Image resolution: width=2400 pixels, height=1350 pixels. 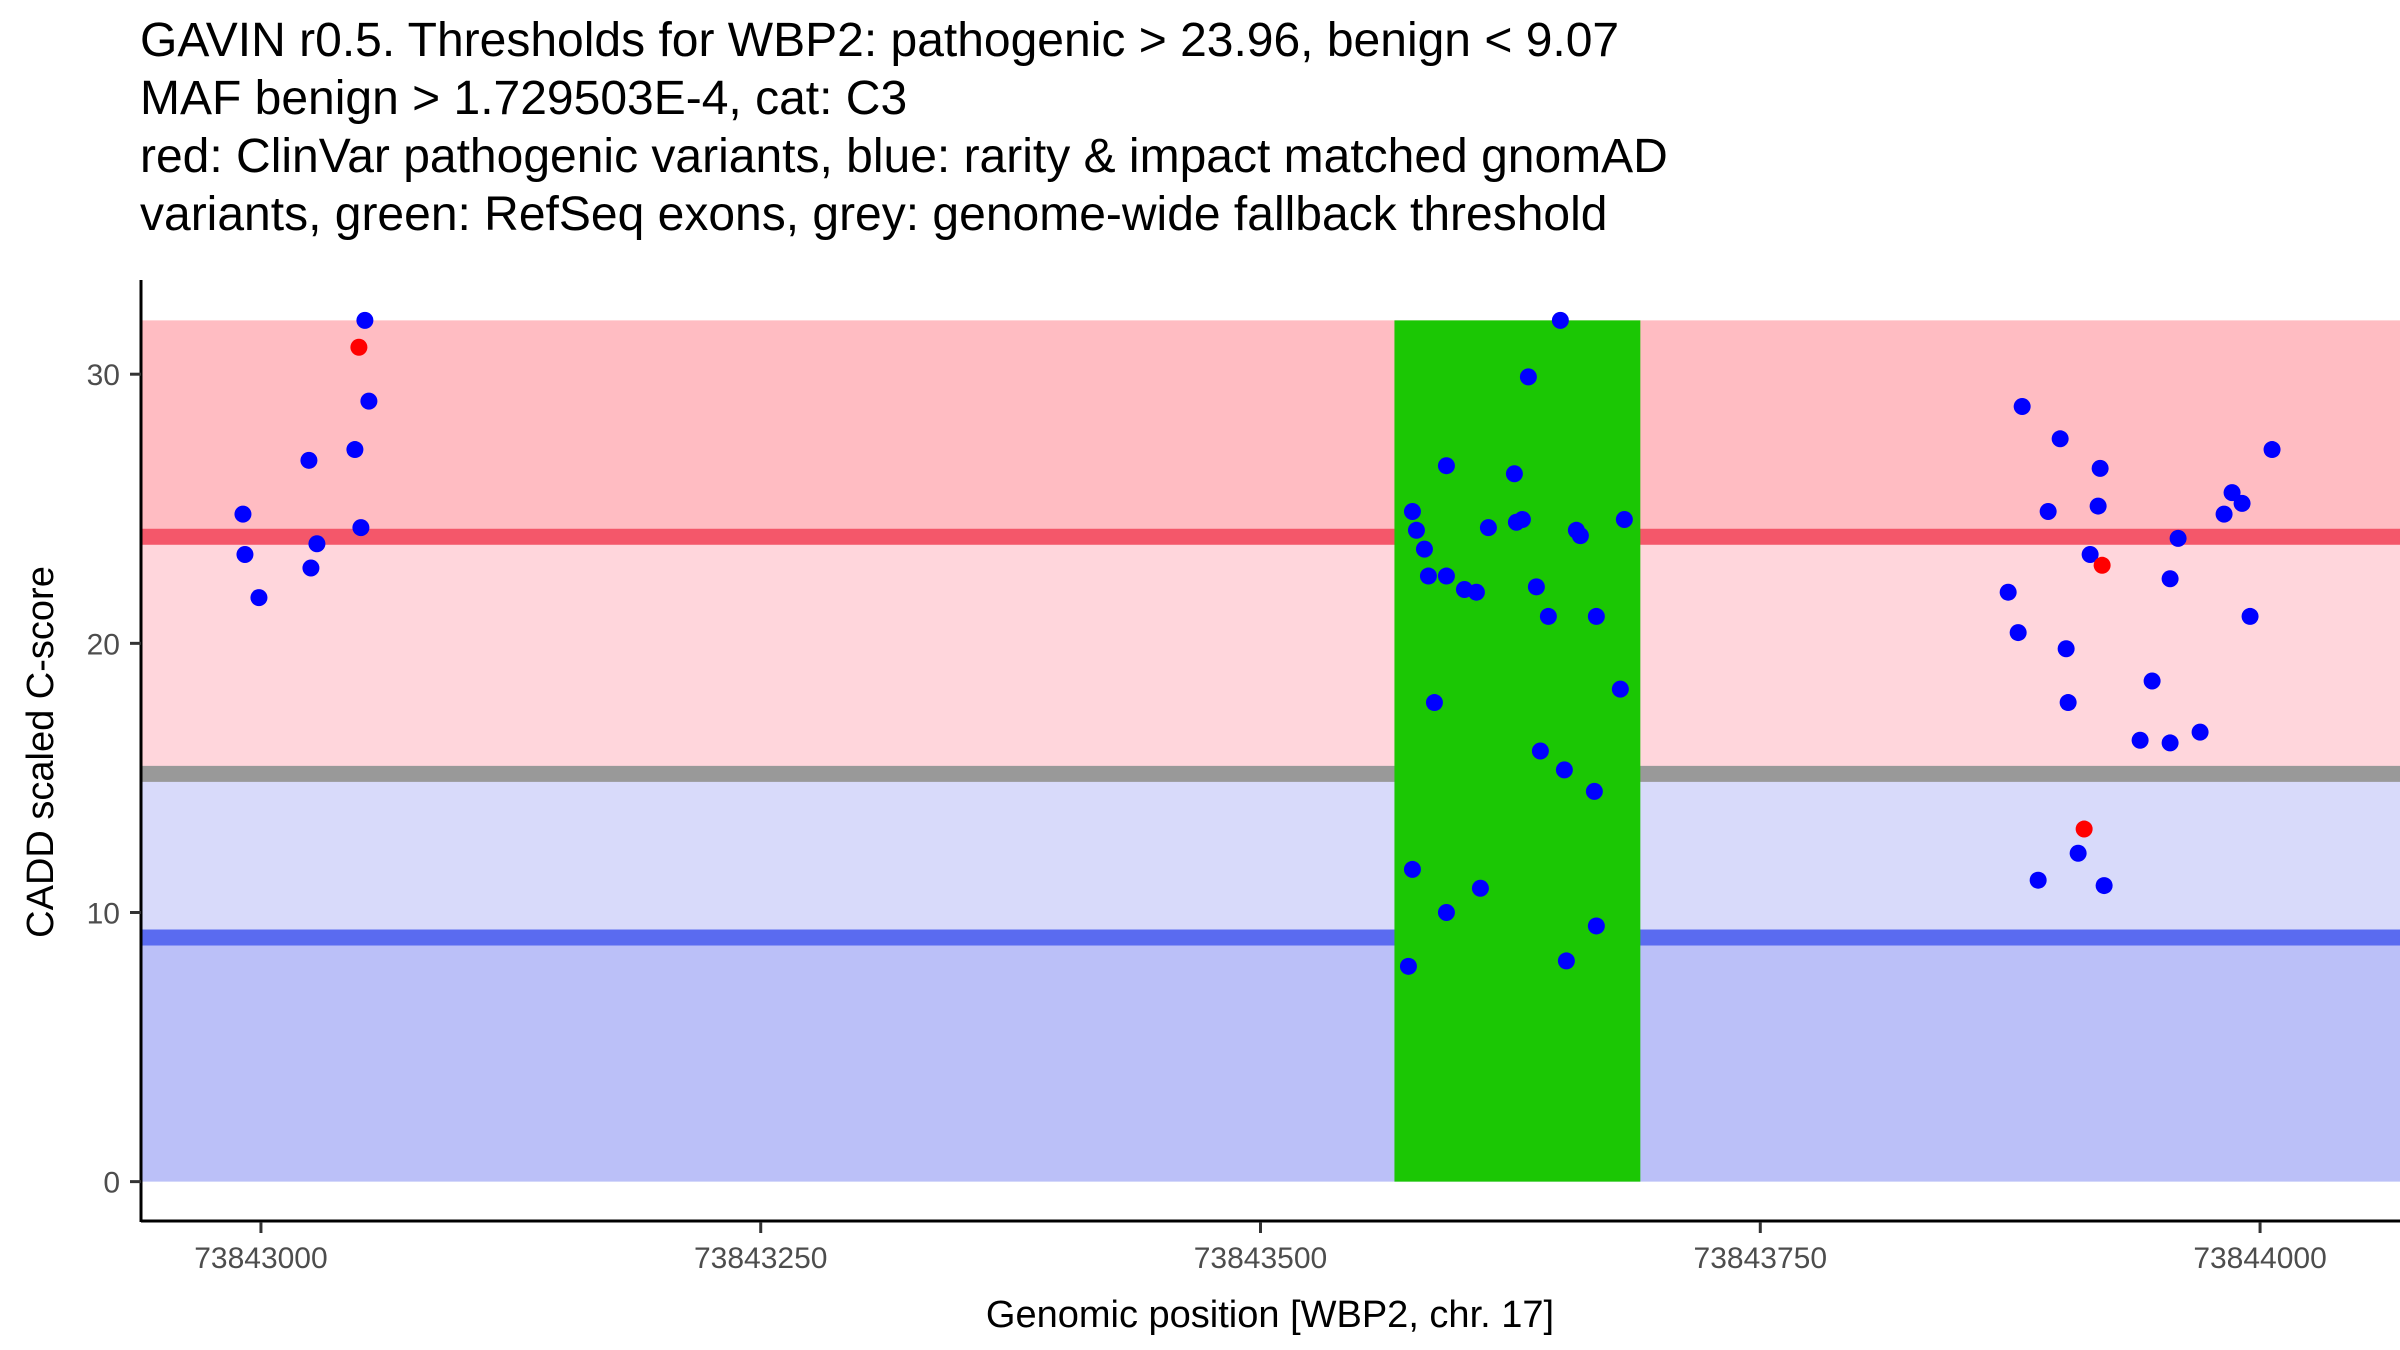 What do you see at coordinates (111, 1183) in the screenshot?
I see `y-tick-label: 0` at bounding box center [111, 1183].